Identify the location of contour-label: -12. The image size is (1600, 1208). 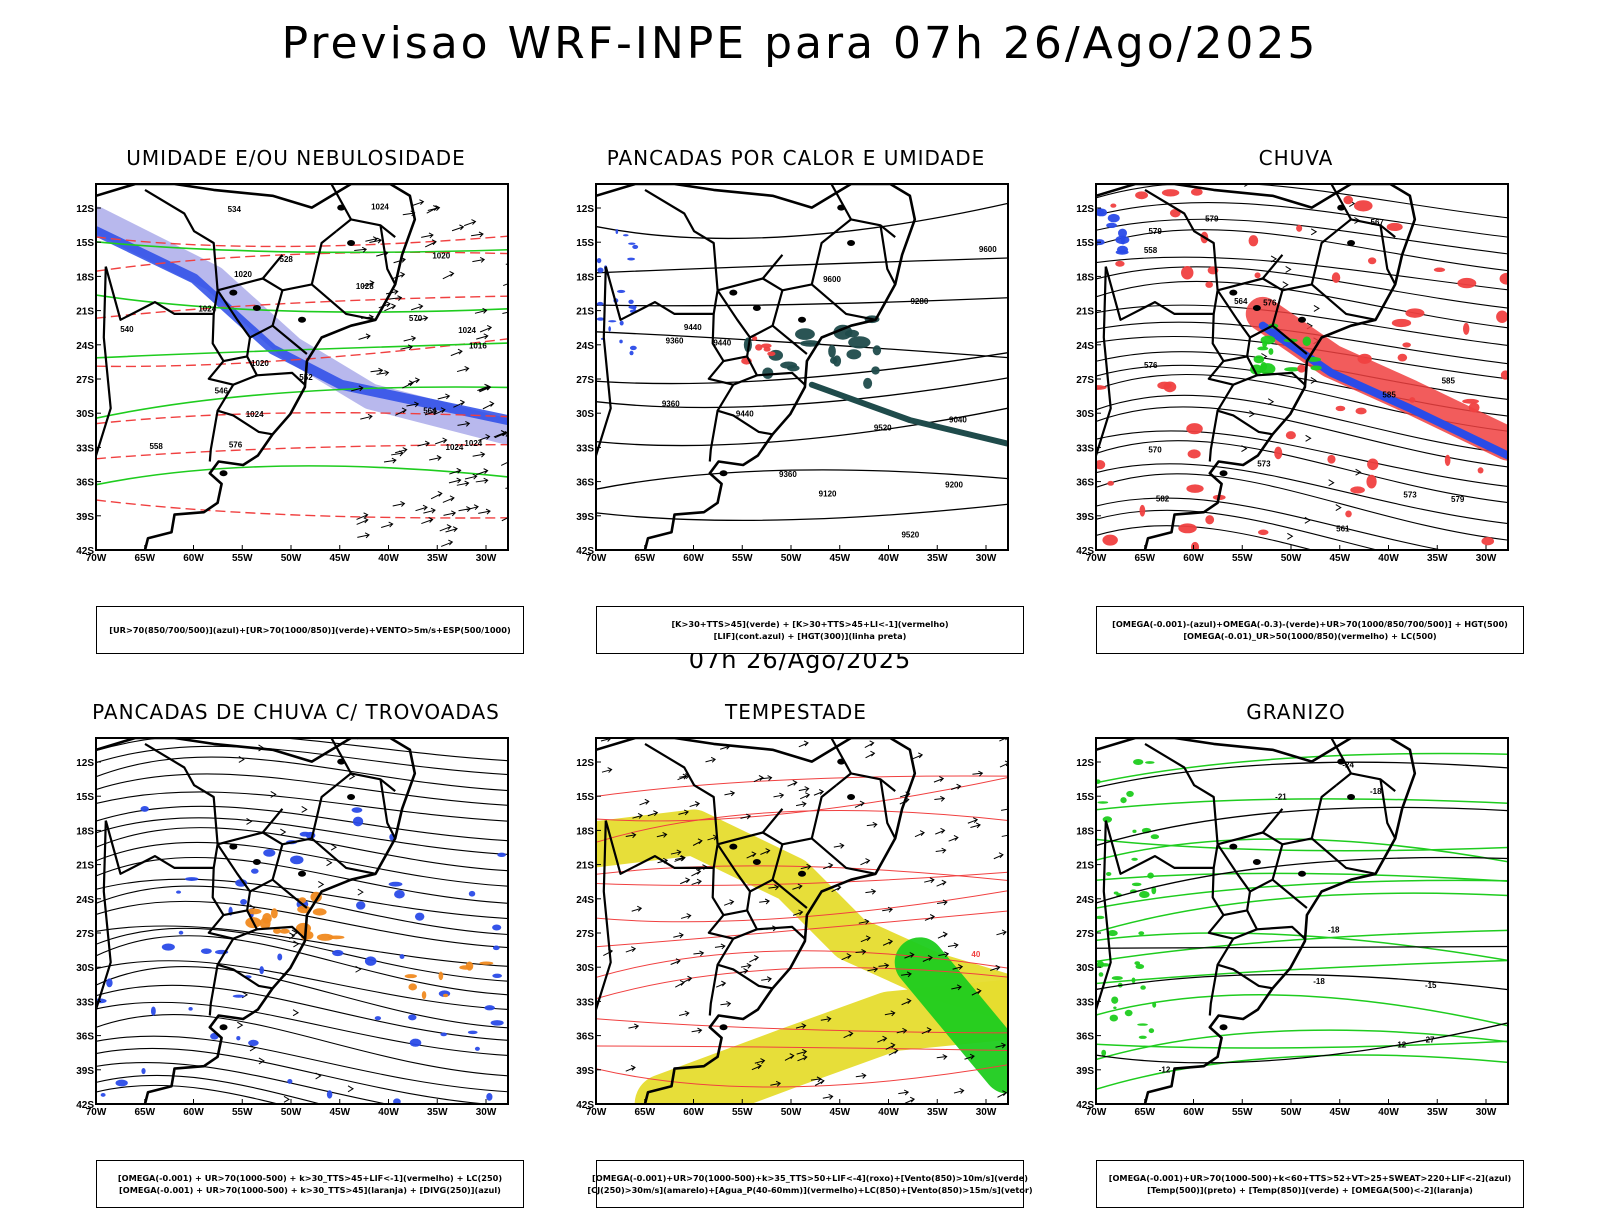
(1401, 1045).